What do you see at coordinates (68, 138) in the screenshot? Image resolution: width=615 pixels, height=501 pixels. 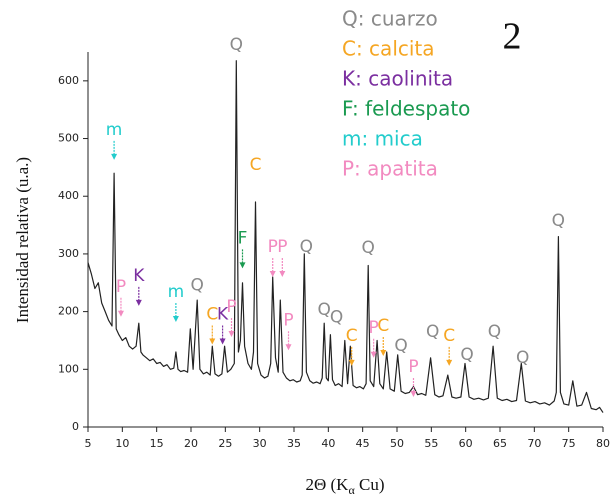 I see `y-tick-label: 500` at bounding box center [68, 138].